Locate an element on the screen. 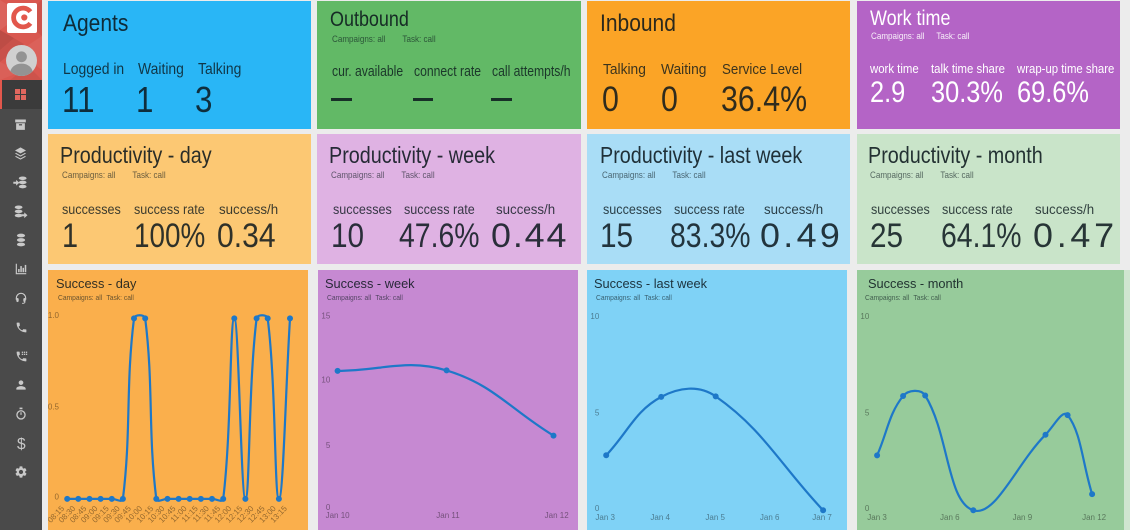  svg-text: 1.0 is located at coordinates (54, 315).